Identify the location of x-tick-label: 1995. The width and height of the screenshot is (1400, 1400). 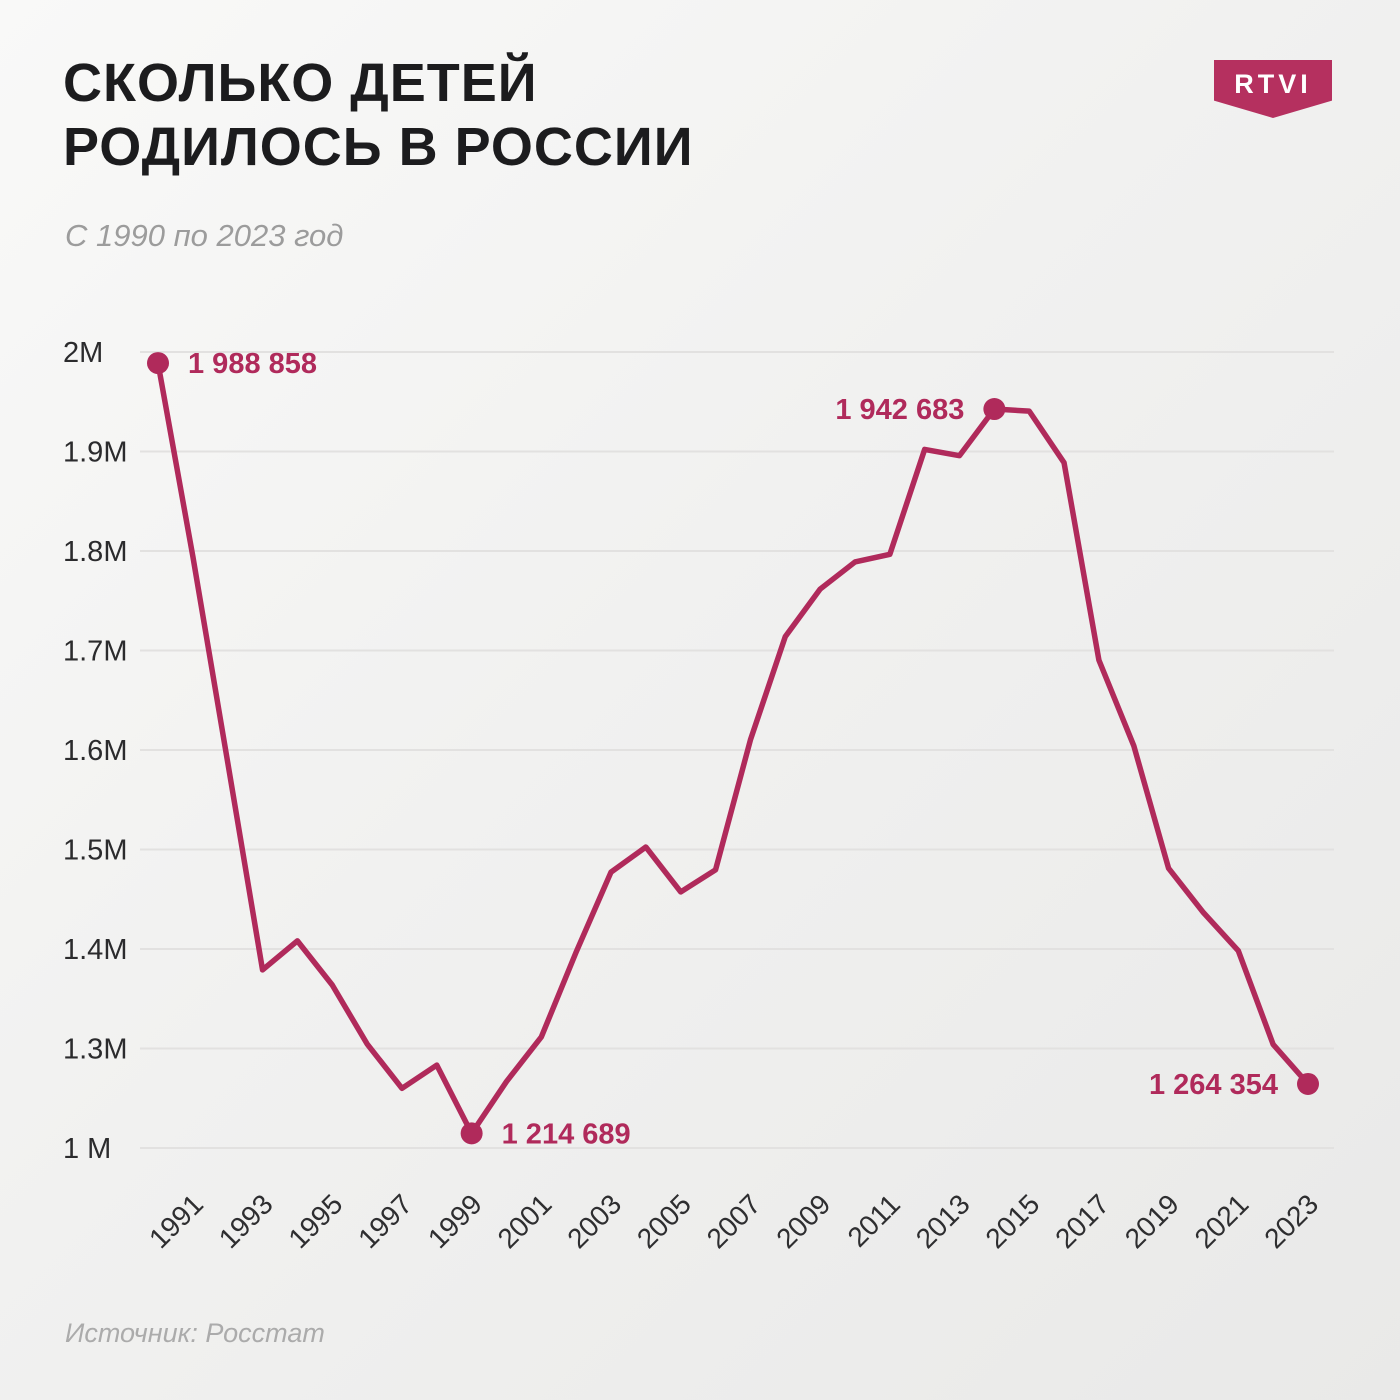
(316, 1221).